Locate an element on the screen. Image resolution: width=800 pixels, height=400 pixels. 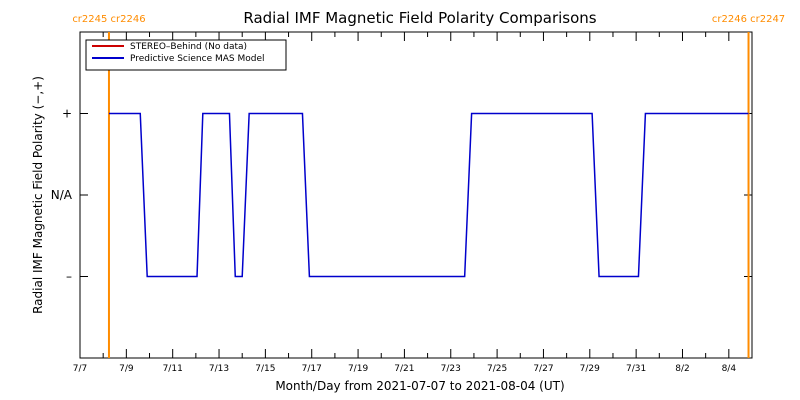
x-tick-label: 8/2 is located at coordinates (682, 369).